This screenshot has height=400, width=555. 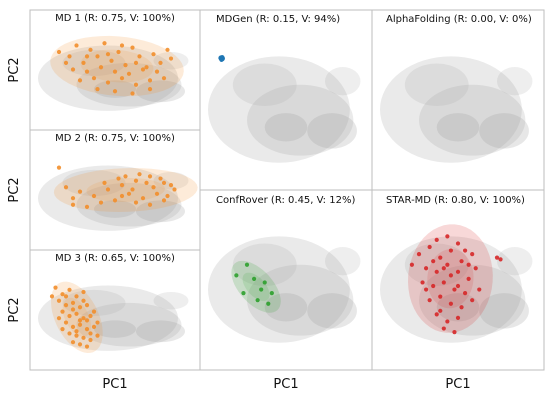 I want to click on y-axis-label-row1: PC2, so click(x=14, y=69).